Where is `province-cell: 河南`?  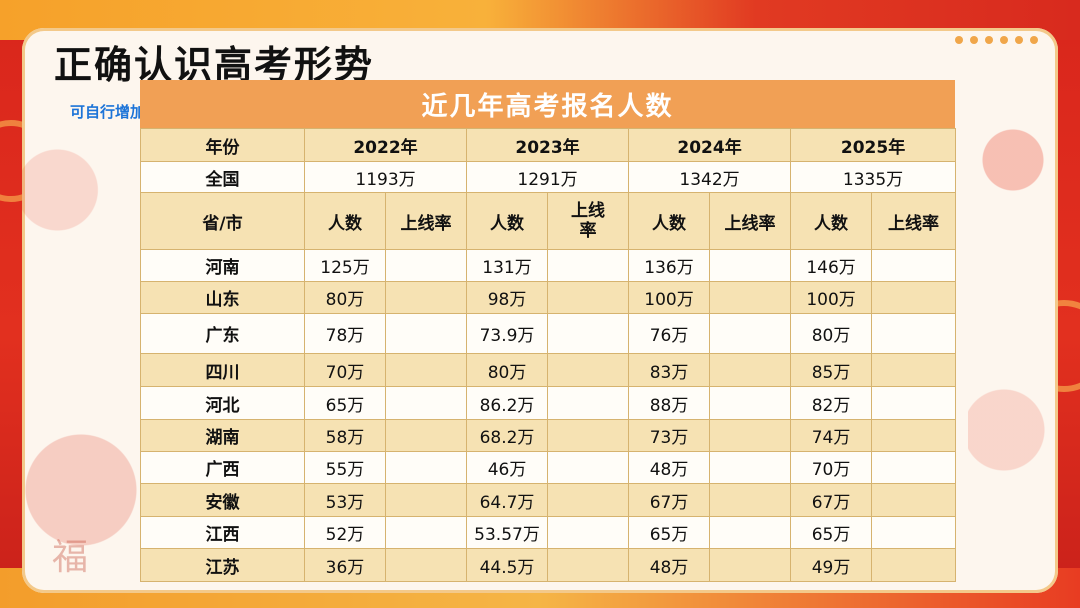 province-cell: 河南 is located at coordinates (222, 265).